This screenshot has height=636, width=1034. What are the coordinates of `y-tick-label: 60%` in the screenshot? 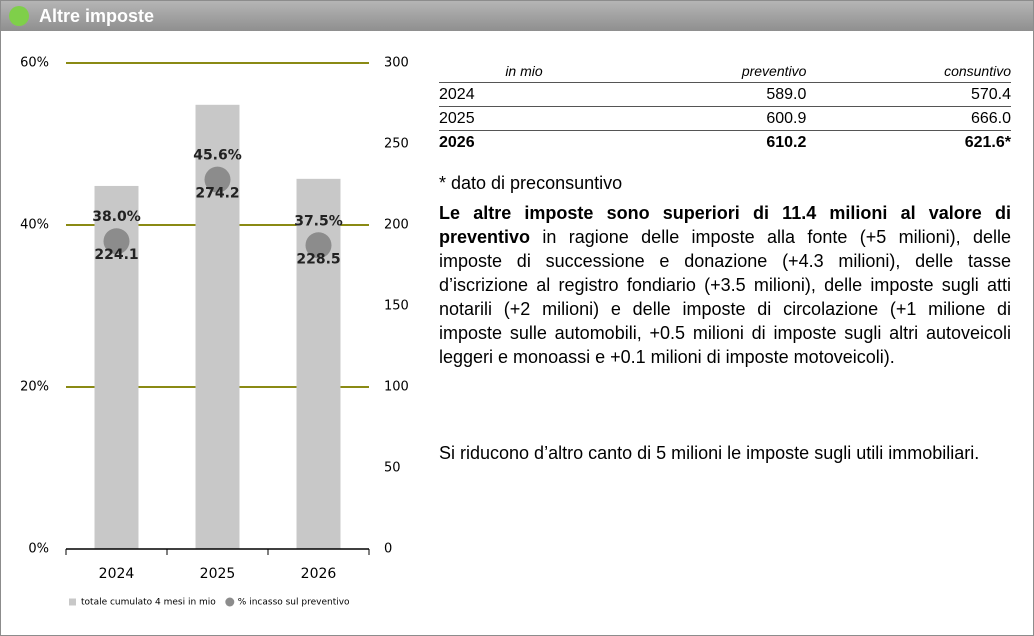 It's located at (34, 63).